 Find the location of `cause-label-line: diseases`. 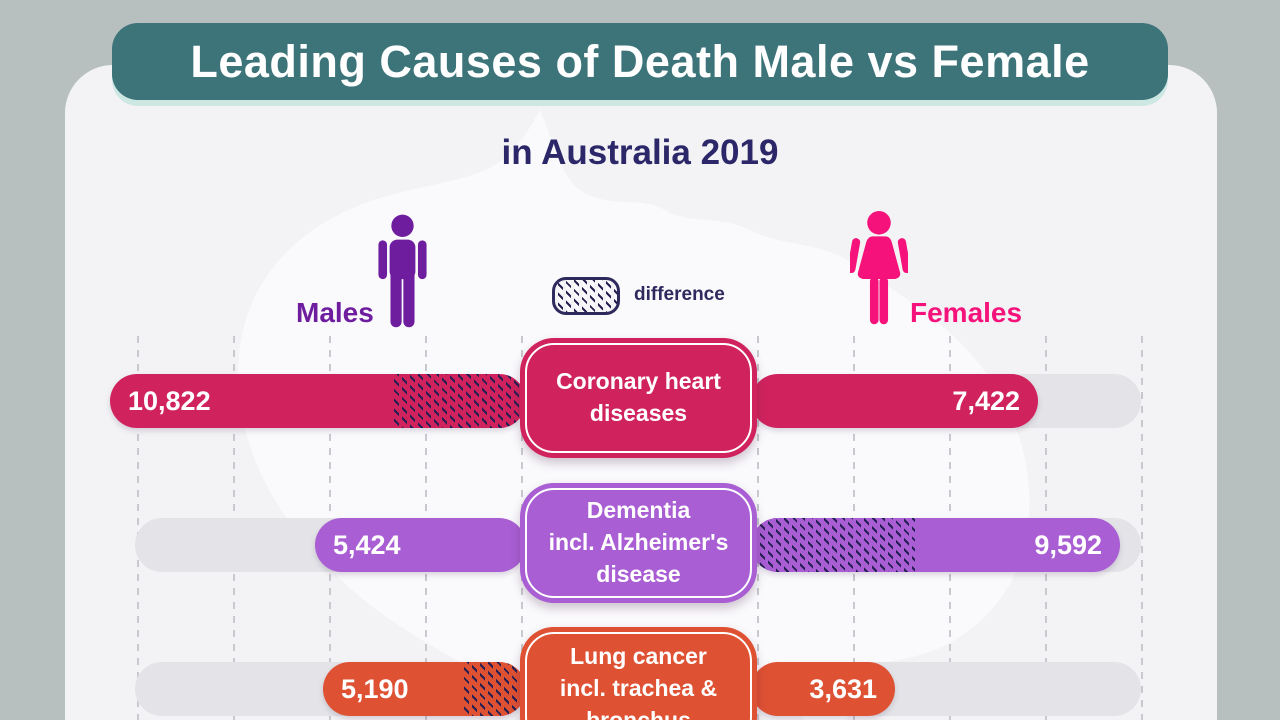

cause-label-line: diseases is located at coordinates (638, 413).